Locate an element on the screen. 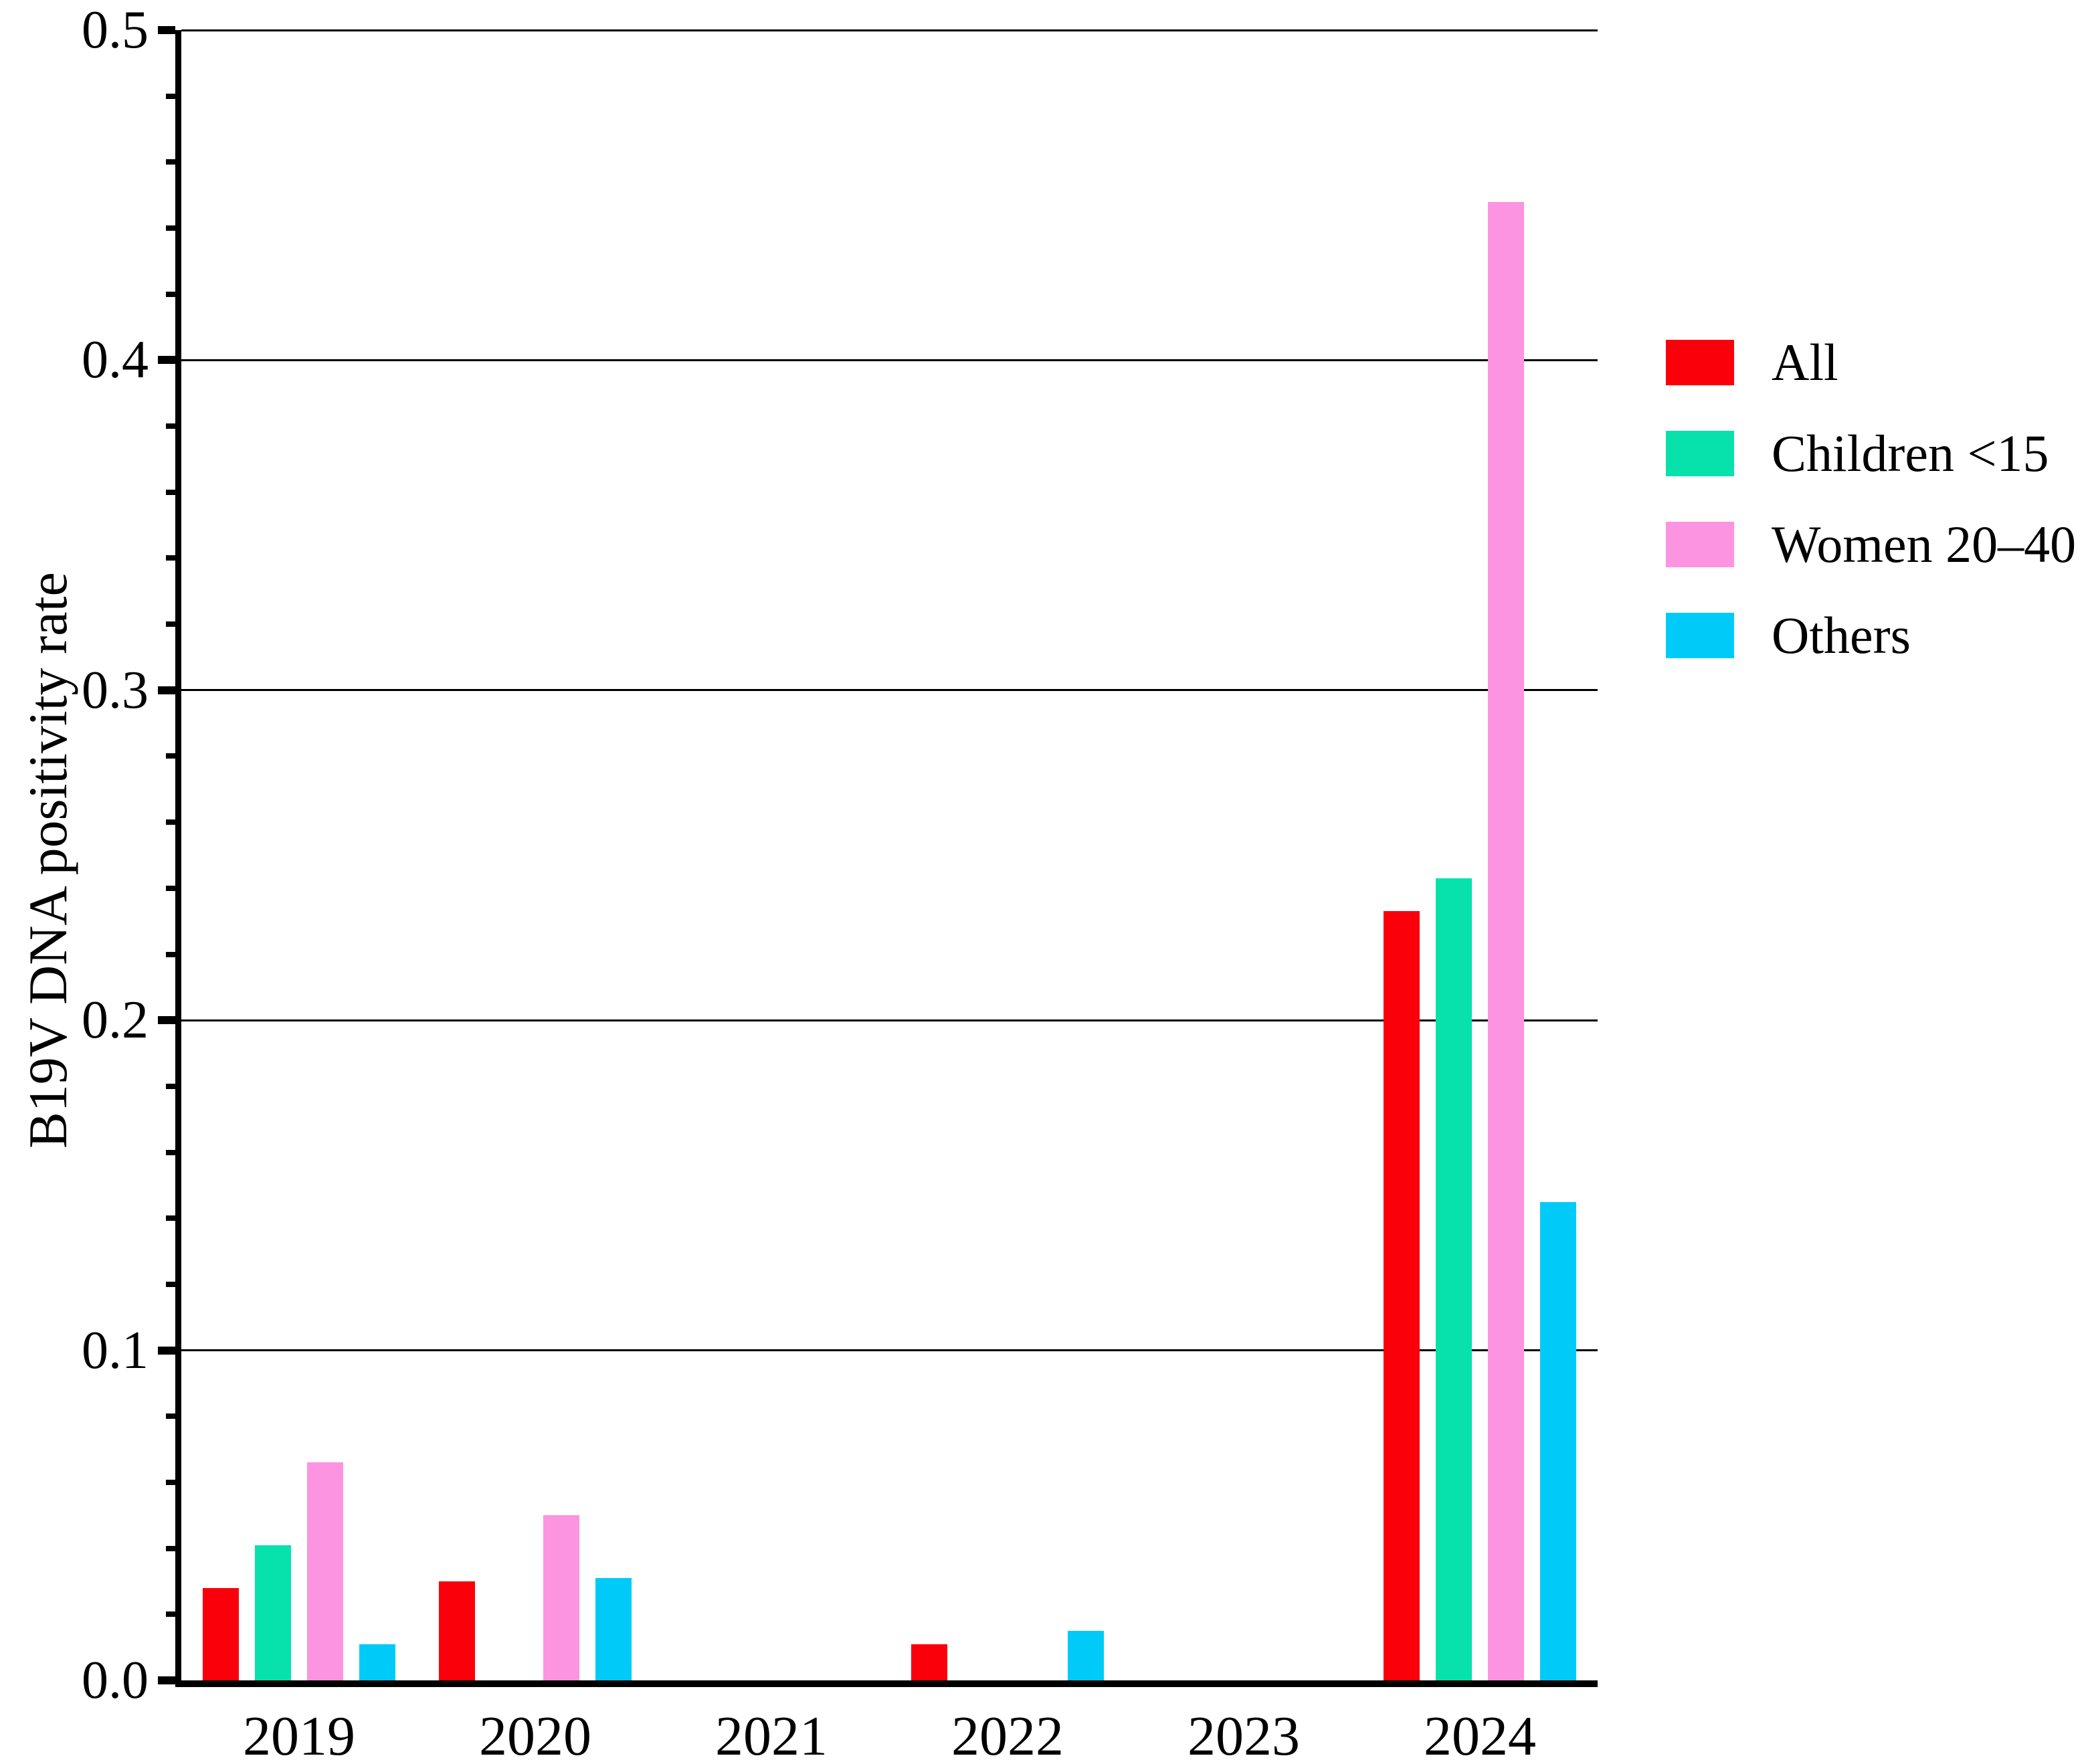 The image size is (2088, 1764). bar-women-20-40-2019 is located at coordinates (325, 1571).